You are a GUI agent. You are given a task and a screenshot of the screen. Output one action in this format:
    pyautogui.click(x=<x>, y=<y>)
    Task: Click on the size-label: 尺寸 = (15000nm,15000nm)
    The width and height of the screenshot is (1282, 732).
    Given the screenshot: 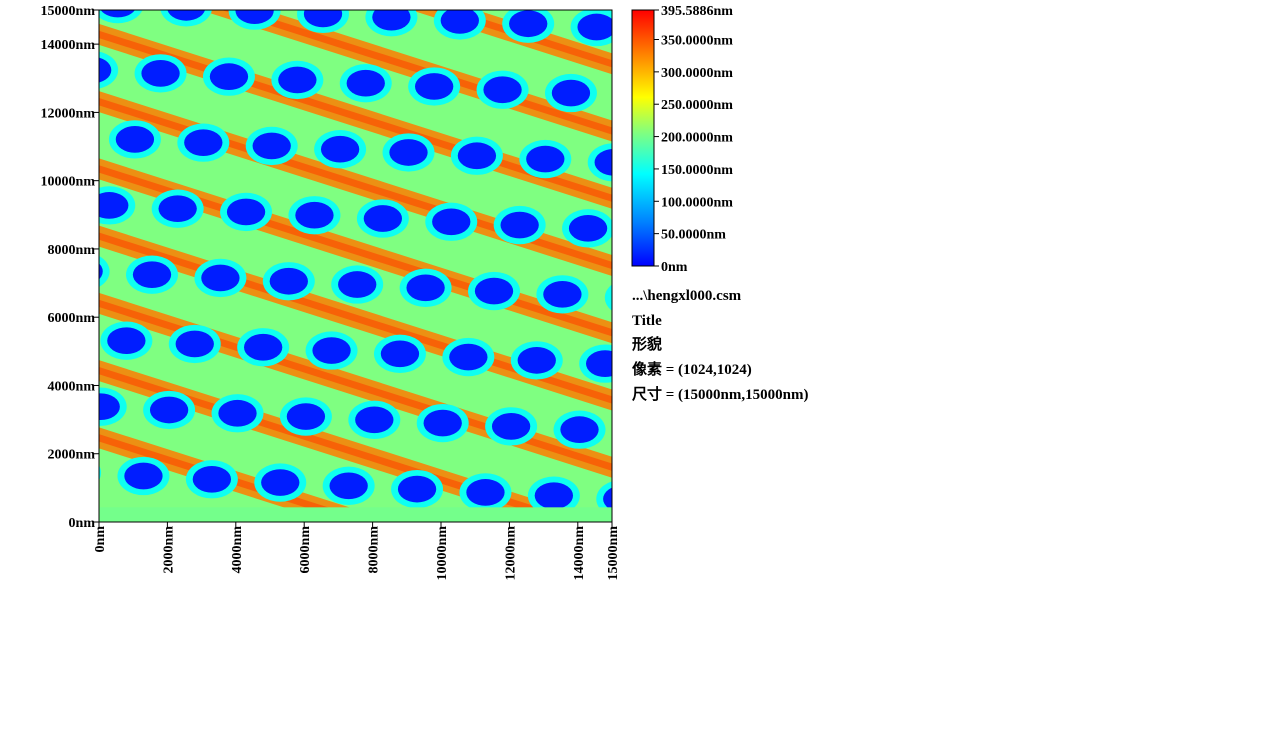 What is the action you would take?
    pyautogui.click(x=720, y=395)
    